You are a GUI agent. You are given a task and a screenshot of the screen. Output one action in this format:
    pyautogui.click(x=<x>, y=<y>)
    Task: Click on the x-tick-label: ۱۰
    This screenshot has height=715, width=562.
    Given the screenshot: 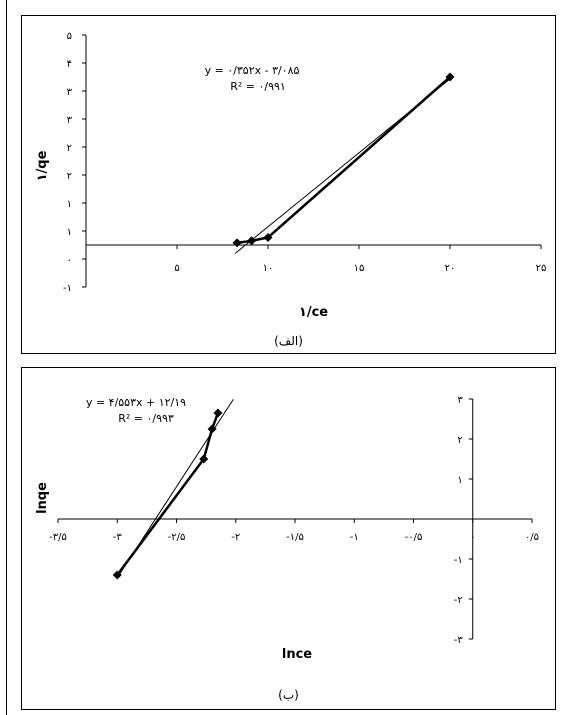 What is the action you would take?
    pyautogui.click(x=268, y=268)
    